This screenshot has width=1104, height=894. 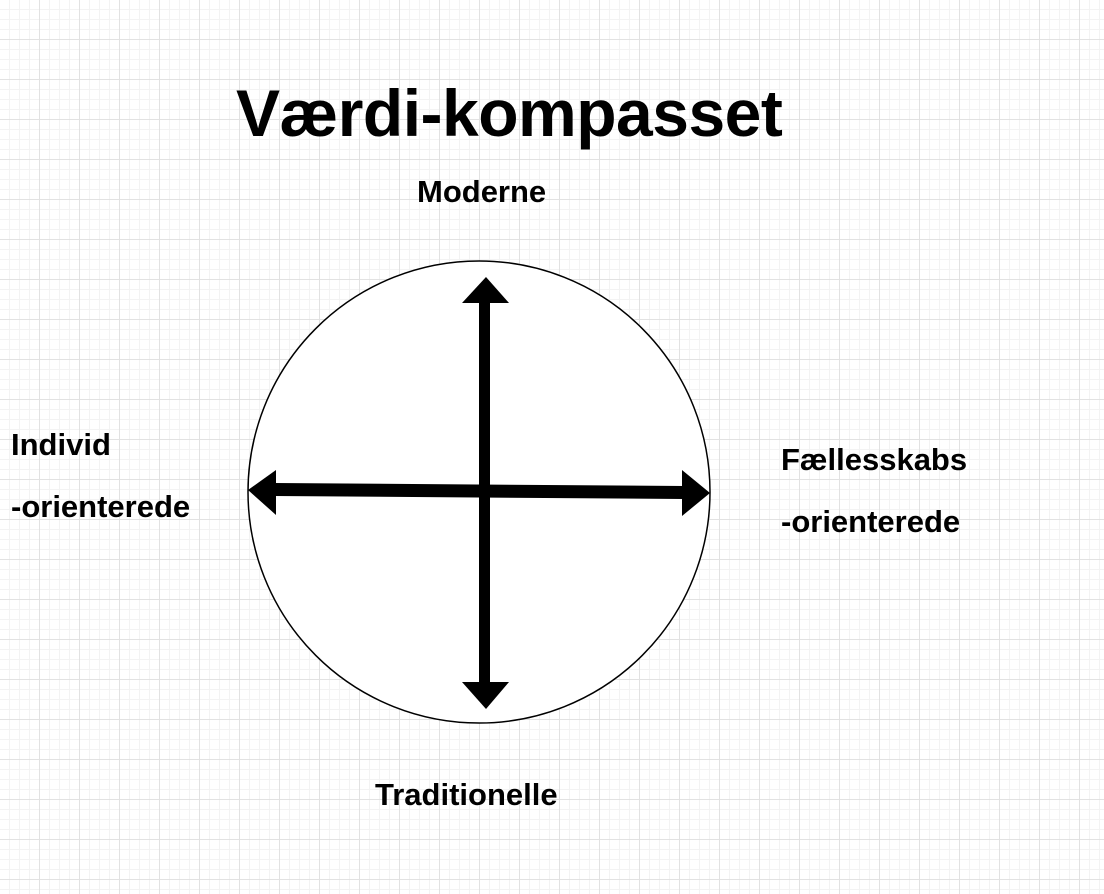 I want to click on arrow-down-head, so click(x=485, y=695).